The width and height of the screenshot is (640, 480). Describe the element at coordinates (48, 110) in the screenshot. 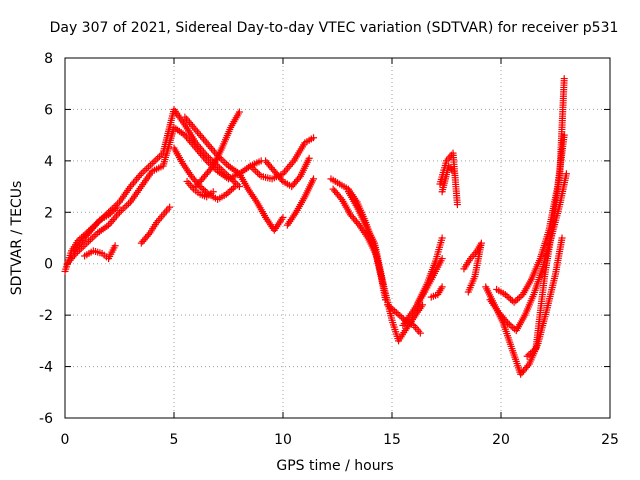

I see `y-tick-label: 6` at that location.